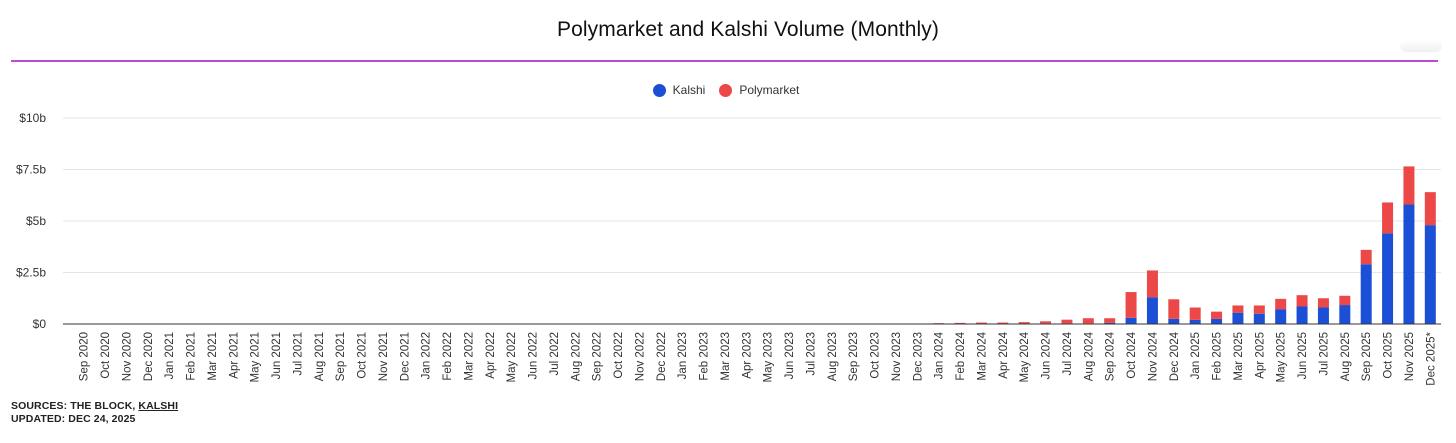 This screenshot has height=443, width=1456. What do you see at coordinates (448, 356) in the screenshot?
I see `x-tick-label: Feb 2022` at bounding box center [448, 356].